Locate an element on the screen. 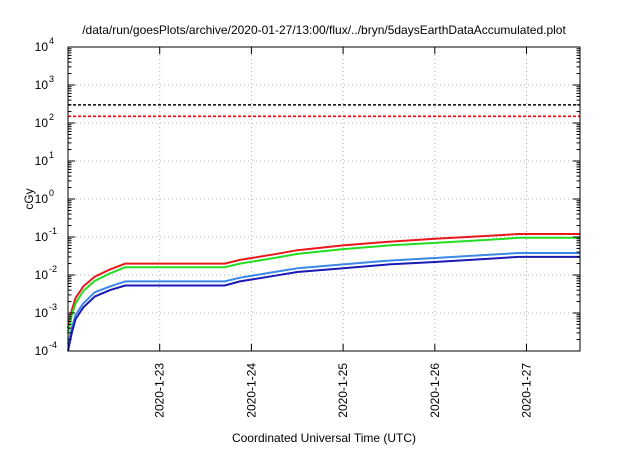  x-tick-label: 2020-1-24 is located at coordinates (251, 390).